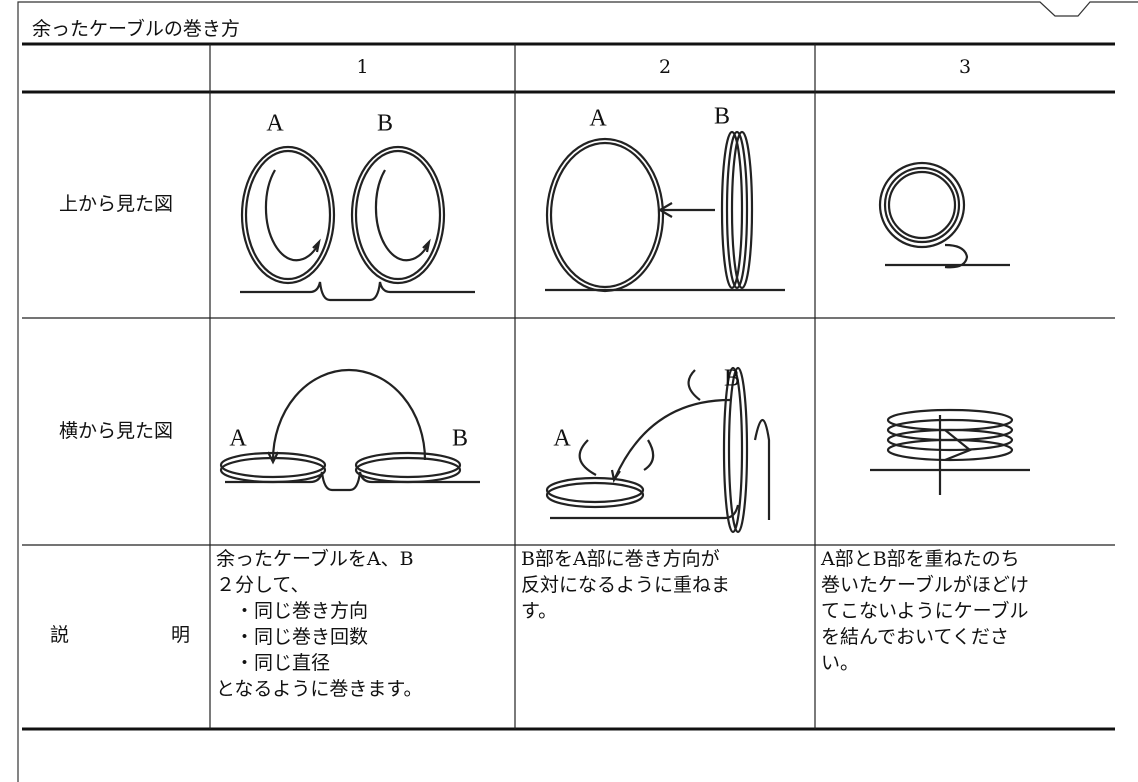  Describe the element at coordinates (665, 67) in the screenshot. I see `column-header: 2` at that location.